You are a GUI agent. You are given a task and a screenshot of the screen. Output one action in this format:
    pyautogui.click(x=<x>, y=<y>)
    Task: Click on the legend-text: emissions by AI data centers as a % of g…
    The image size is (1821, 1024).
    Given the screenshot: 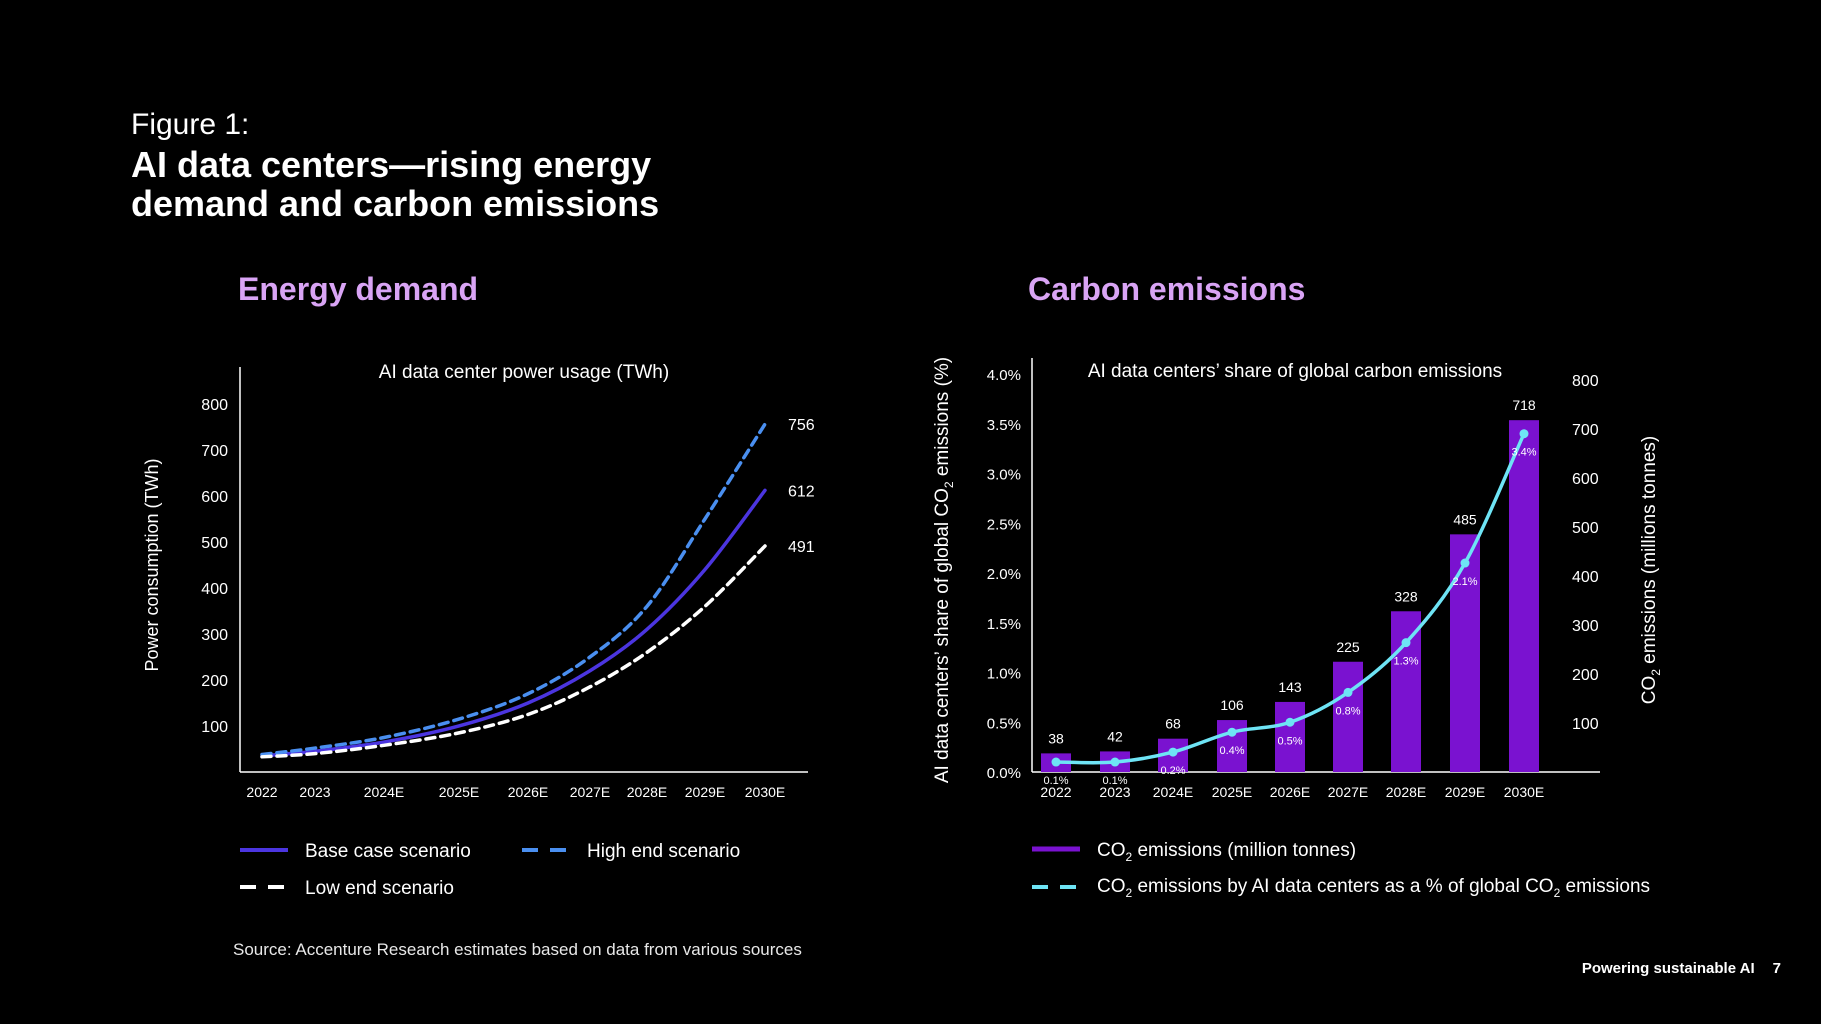 What is the action you would take?
    pyautogui.click(x=1342, y=886)
    